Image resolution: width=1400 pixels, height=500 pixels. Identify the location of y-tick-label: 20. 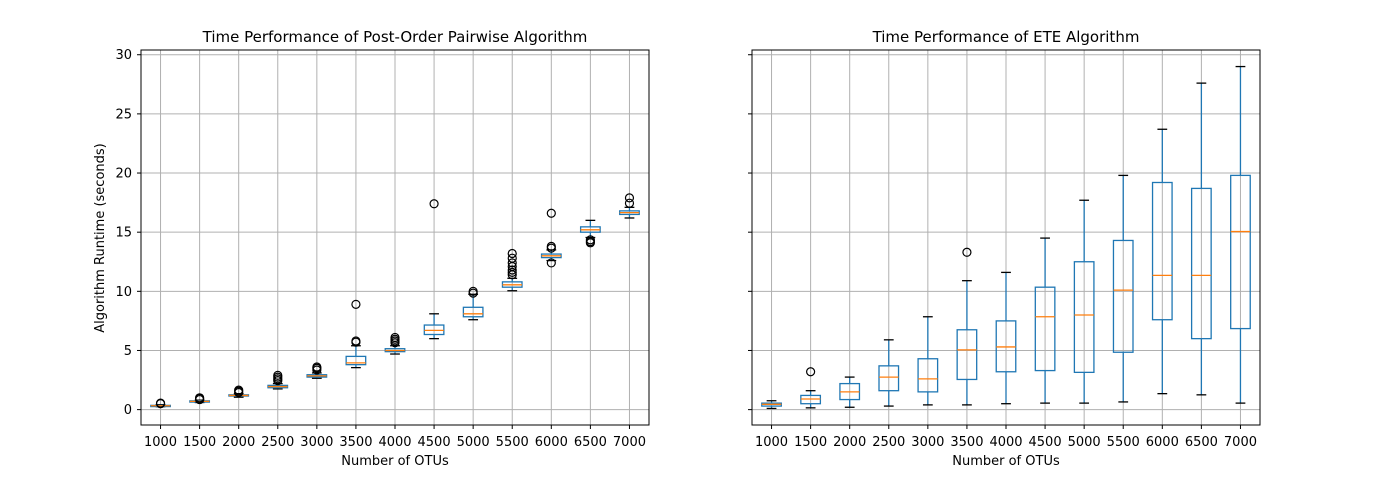
(123, 174).